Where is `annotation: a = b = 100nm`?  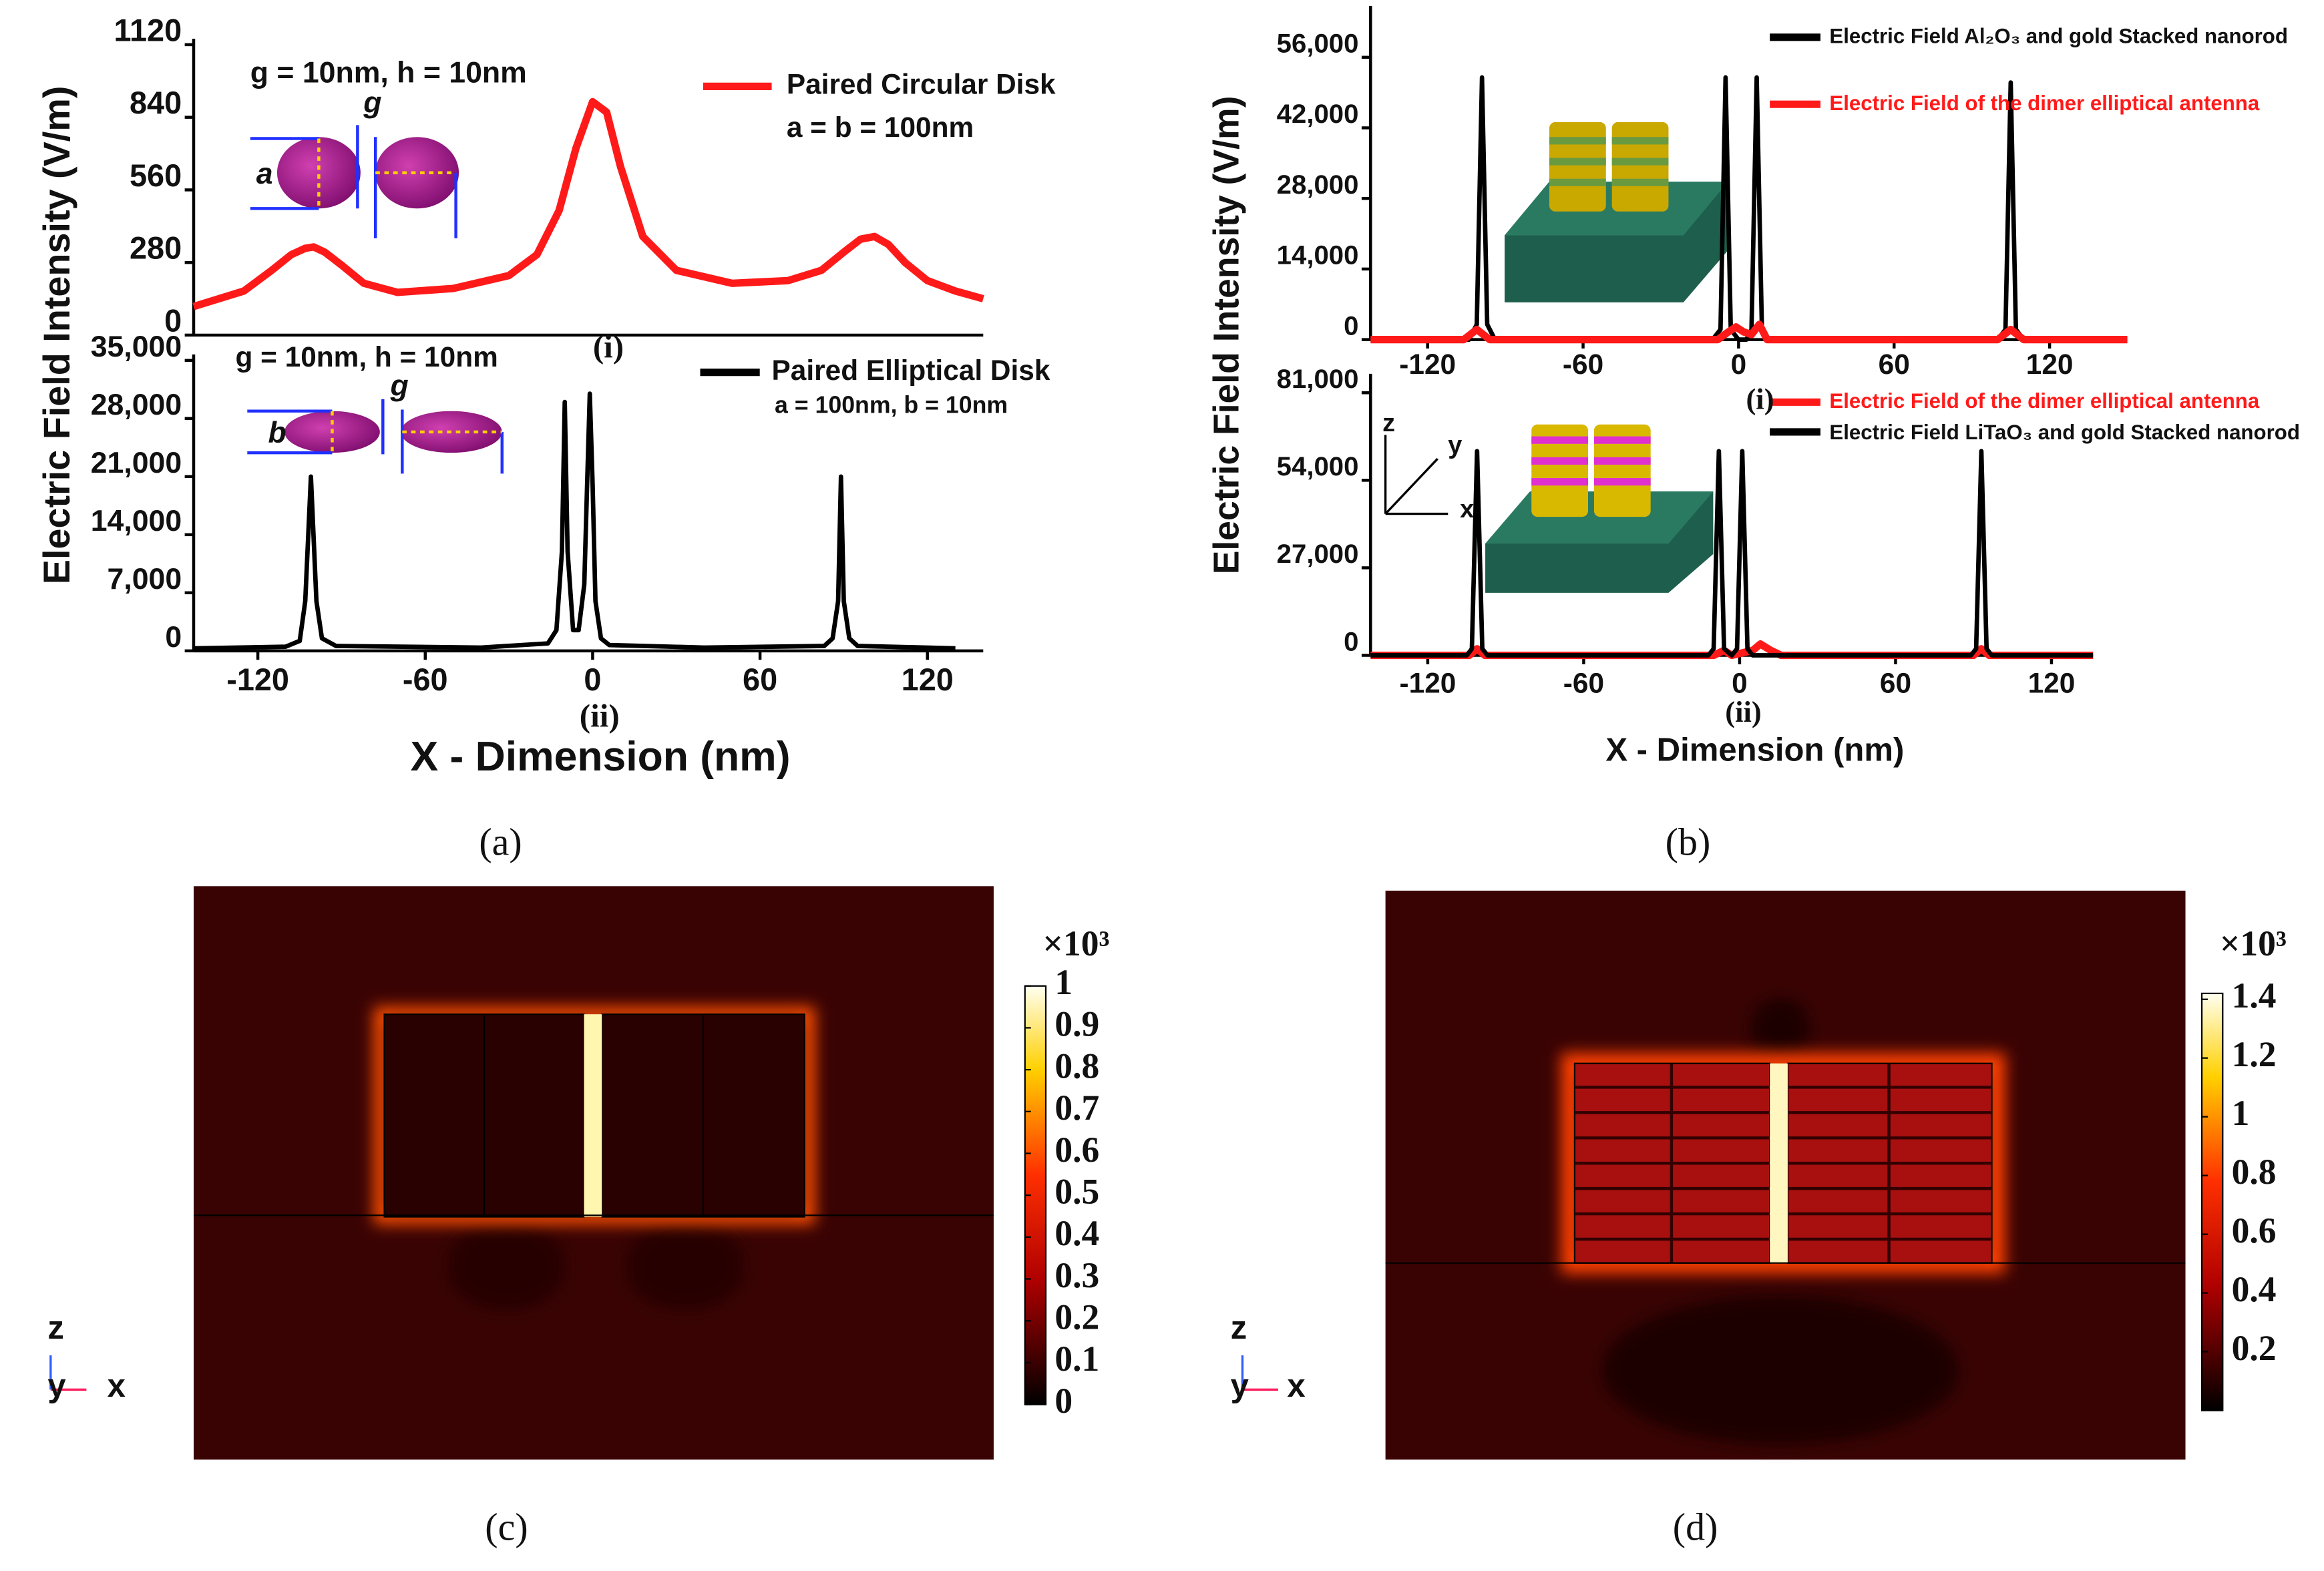
annotation: a = b = 100nm is located at coordinates (881, 127).